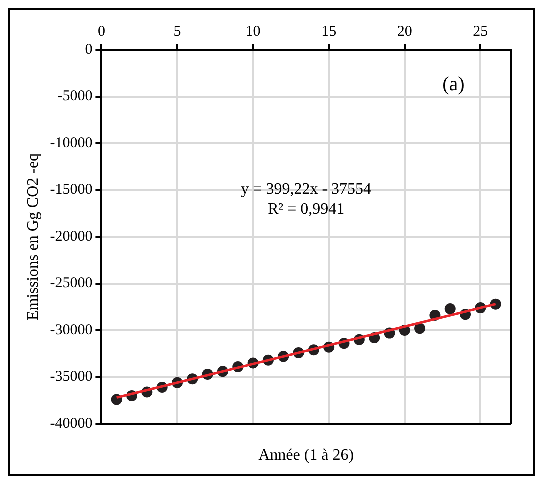 This screenshot has height=488, width=547. Describe the element at coordinates (306, 455) in the screenshot. I see `x-axis-title: Année (1 à 26)` at that location.